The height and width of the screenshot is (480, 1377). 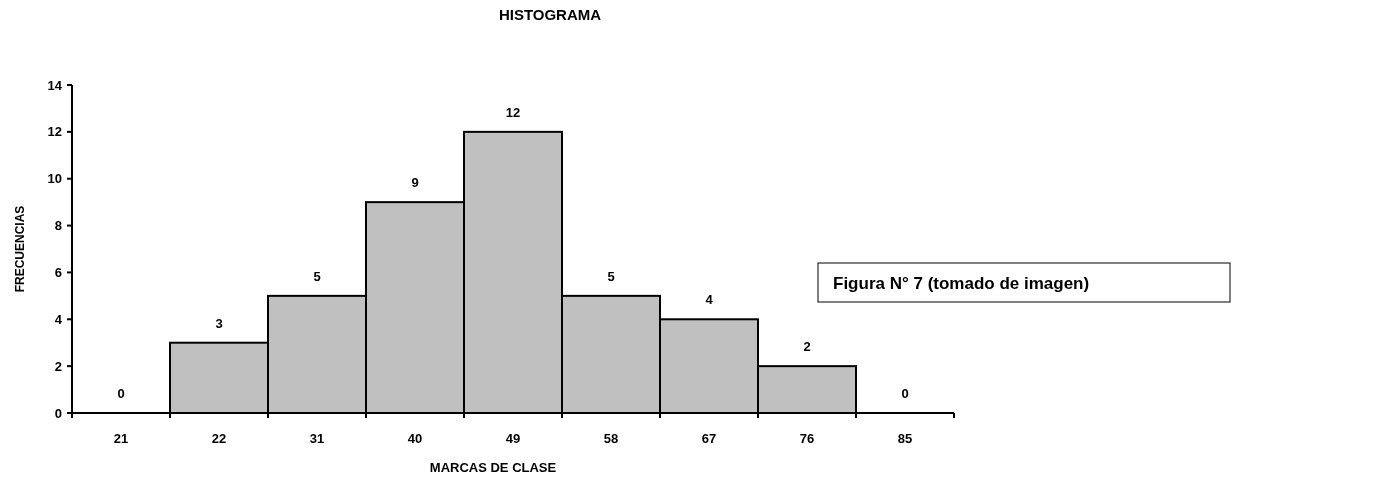 What do you see at coordinates (493, 467) in the screenshot?
I see `x-axis-title: MARCAS DE CLASE` at bounding box center [493, 467].